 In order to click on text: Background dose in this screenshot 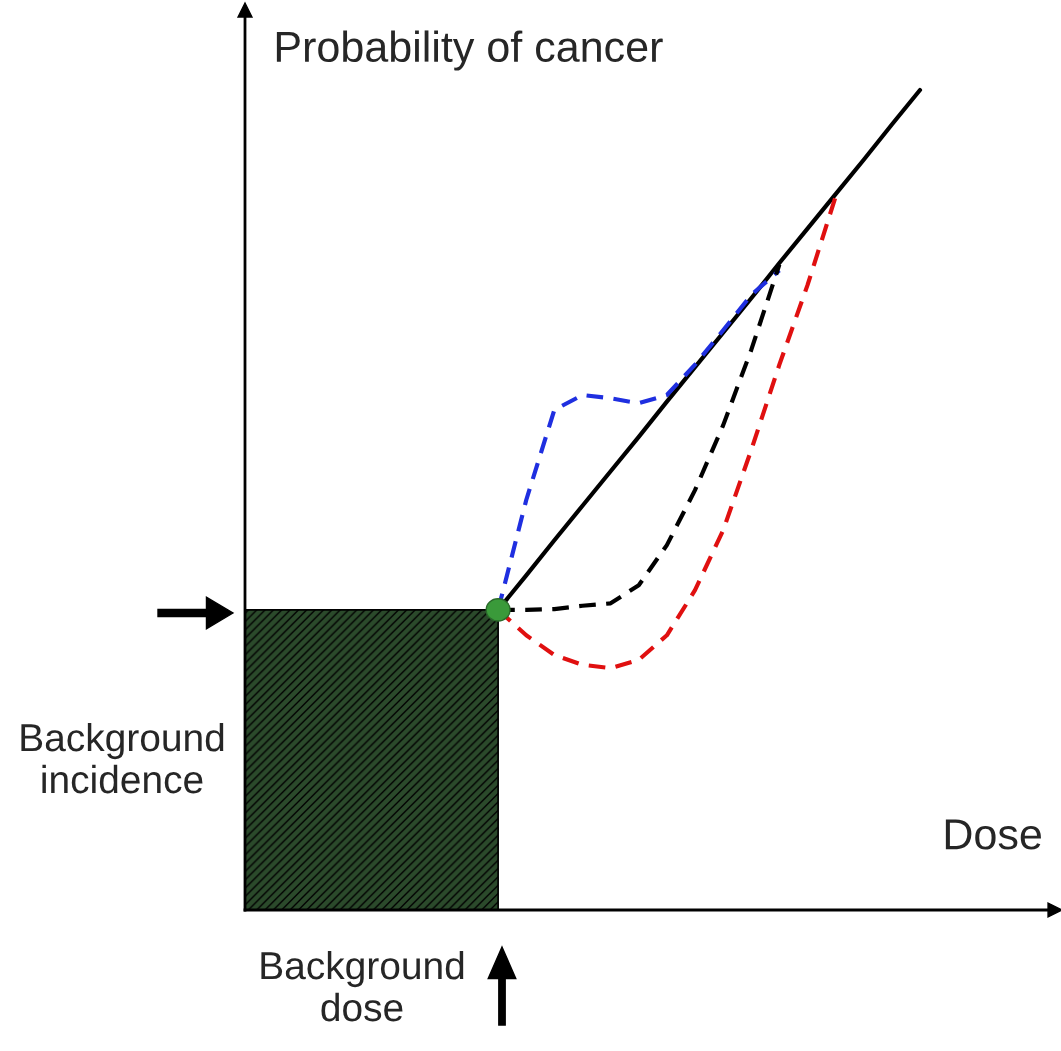, I will do `click(362, 986)`.